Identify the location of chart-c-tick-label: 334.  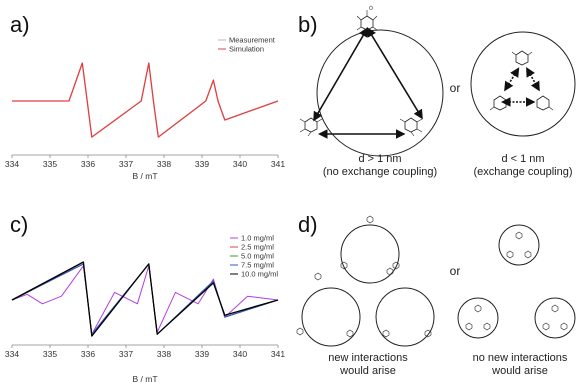
(12, 354).